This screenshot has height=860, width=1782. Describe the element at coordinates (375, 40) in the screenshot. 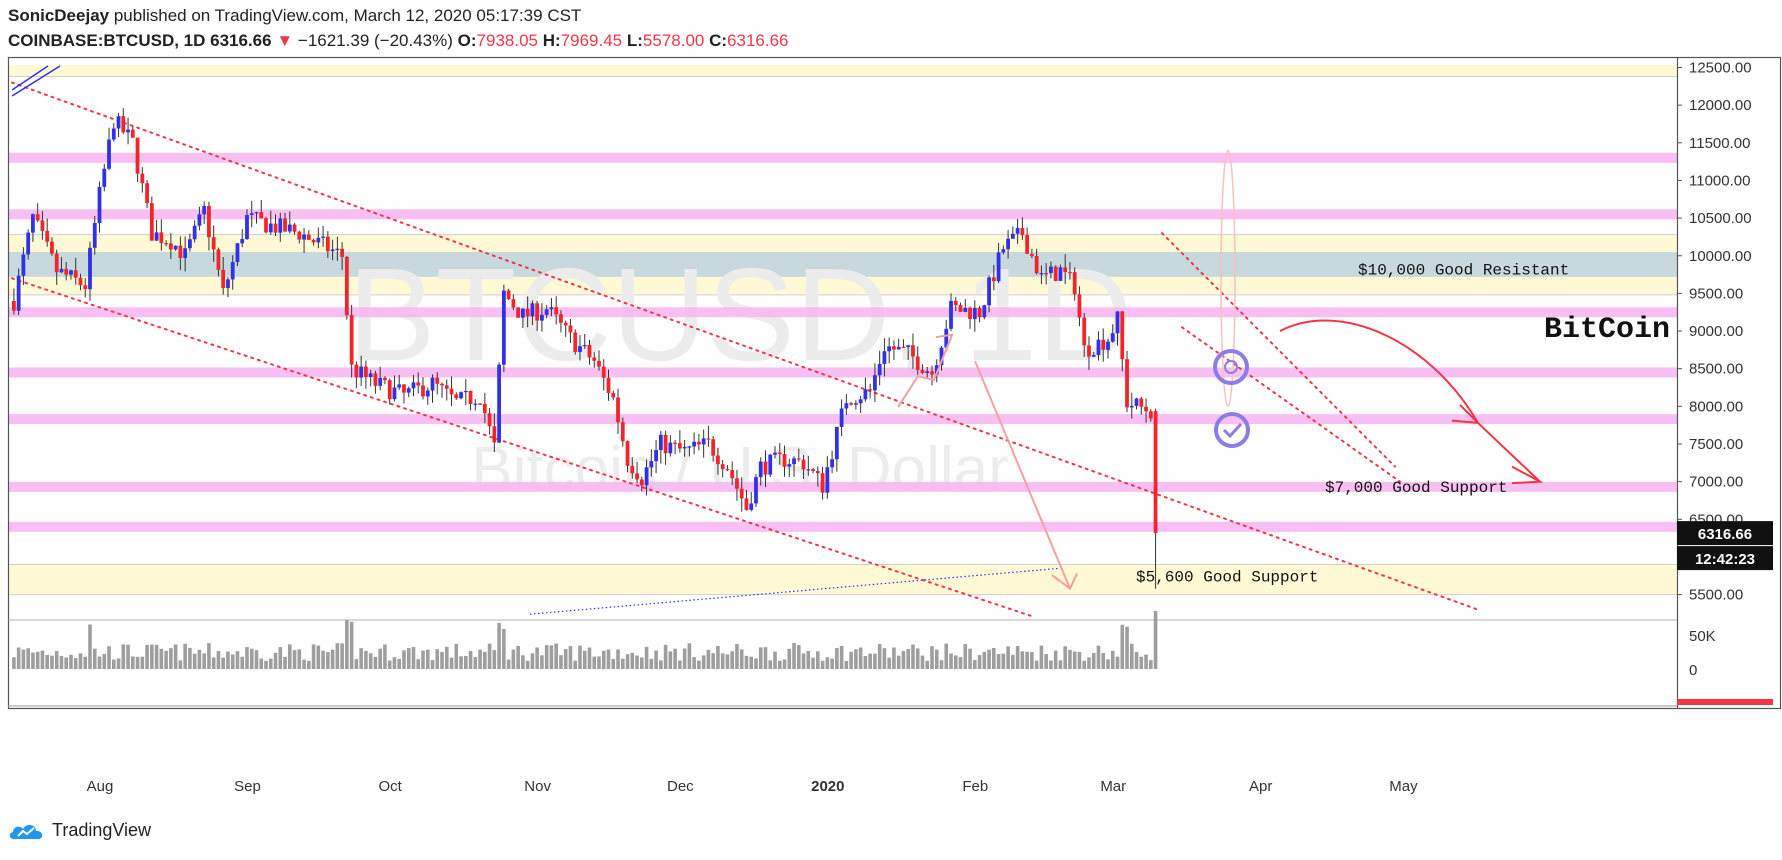

I see `price-change: −1621.39 (−20.43%)` at that location.